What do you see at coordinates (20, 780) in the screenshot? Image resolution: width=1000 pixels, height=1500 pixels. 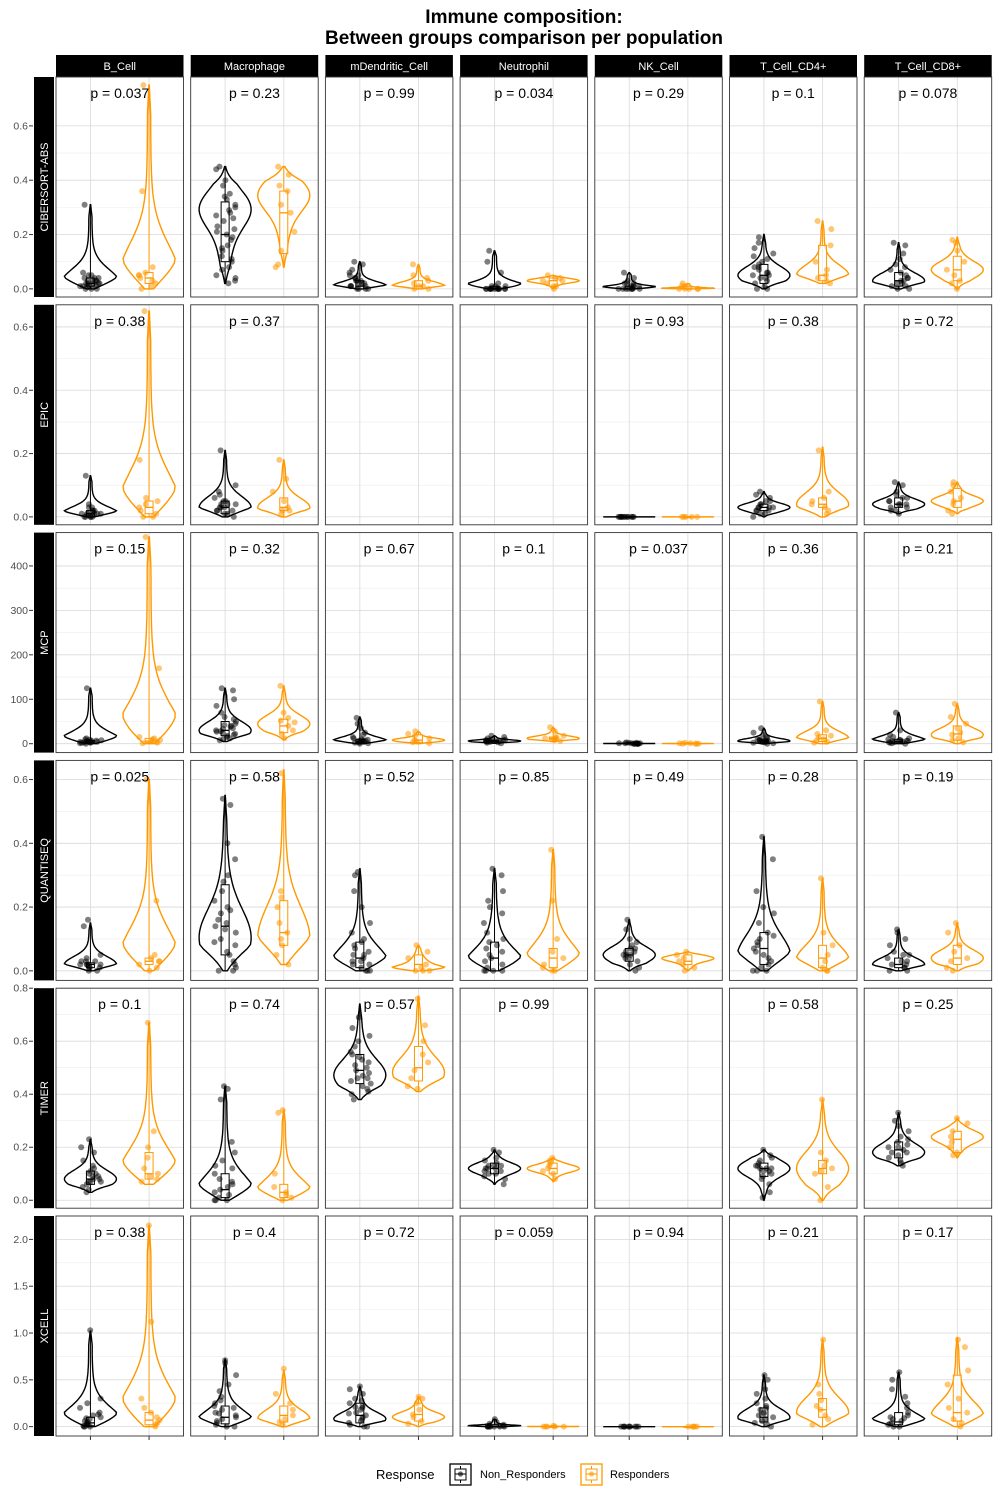 I see `y-tick-label: 0.6` at bounding box center [20, 780].